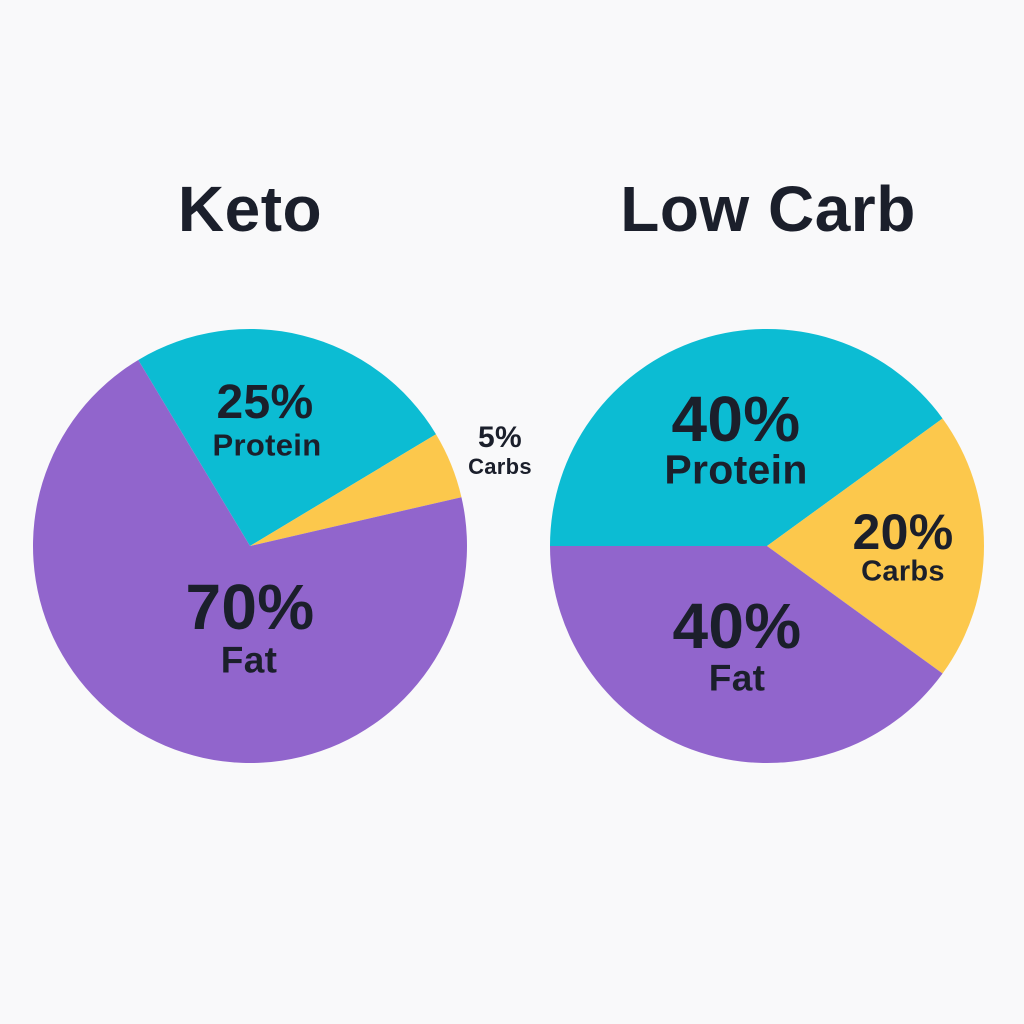 Image resolution: width=1024 pixels, height=1024 pixels. I want to click on low-carb-carbs-percent-label: 20%, so click(903, 532).